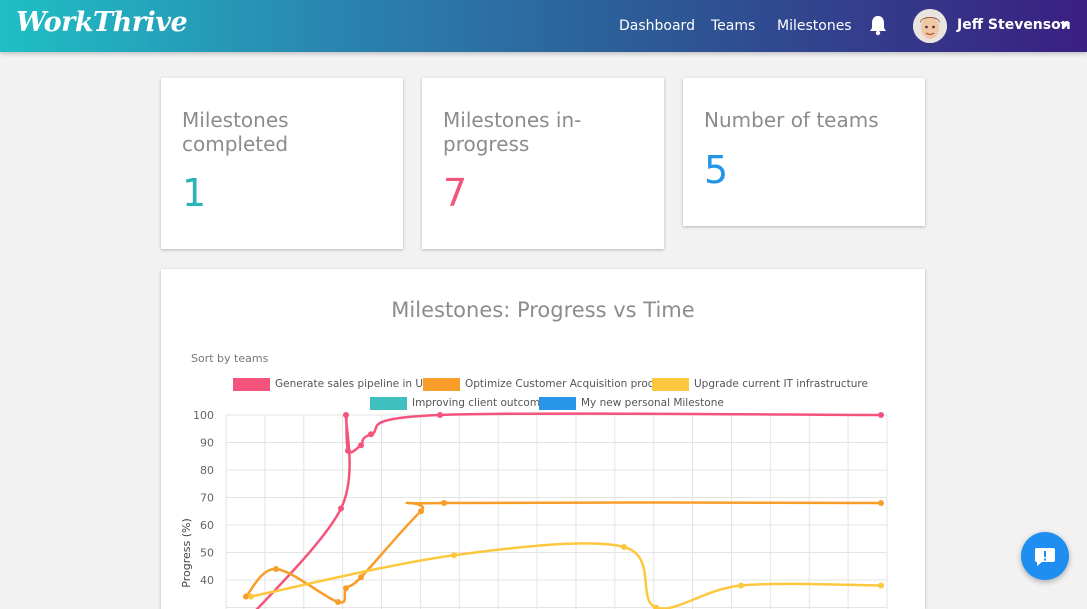 This screenshot has width=1087, height=609. I want to click on stat-card-in-progress: Milestones in-progress 7, so click(543, 163).